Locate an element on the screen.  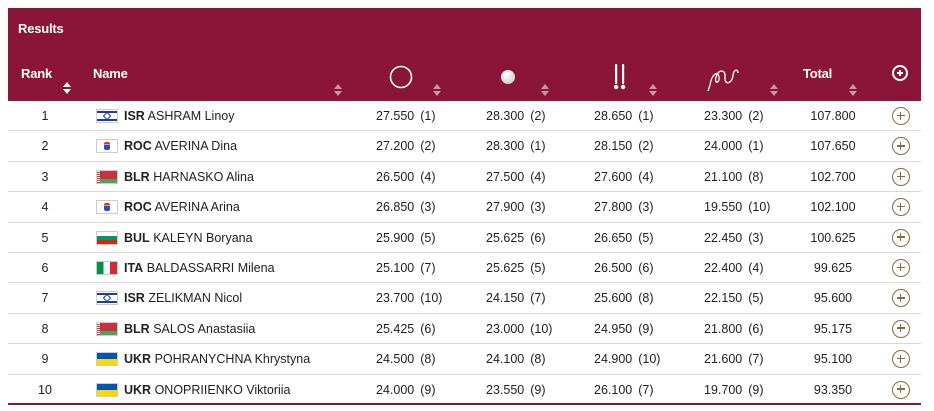
hoop-score: 23.700 (10) is located at coordinates (409, 298).